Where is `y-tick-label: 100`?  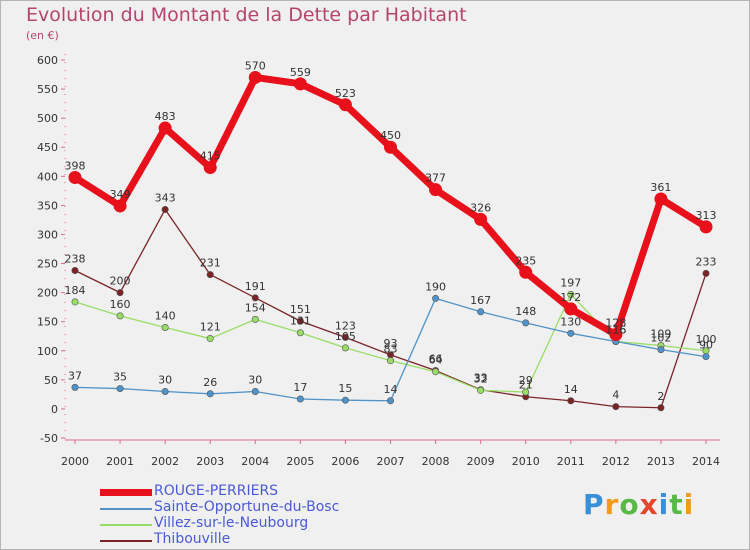 y-tick-label: 100 is located at coordinates (47, 351).